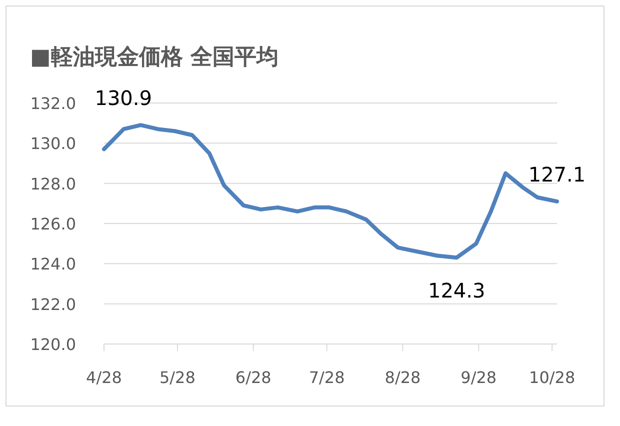  Describe the element at coordinates (326, 377) in the screenshot. I see `x-tick-label: 7/28` at that location.